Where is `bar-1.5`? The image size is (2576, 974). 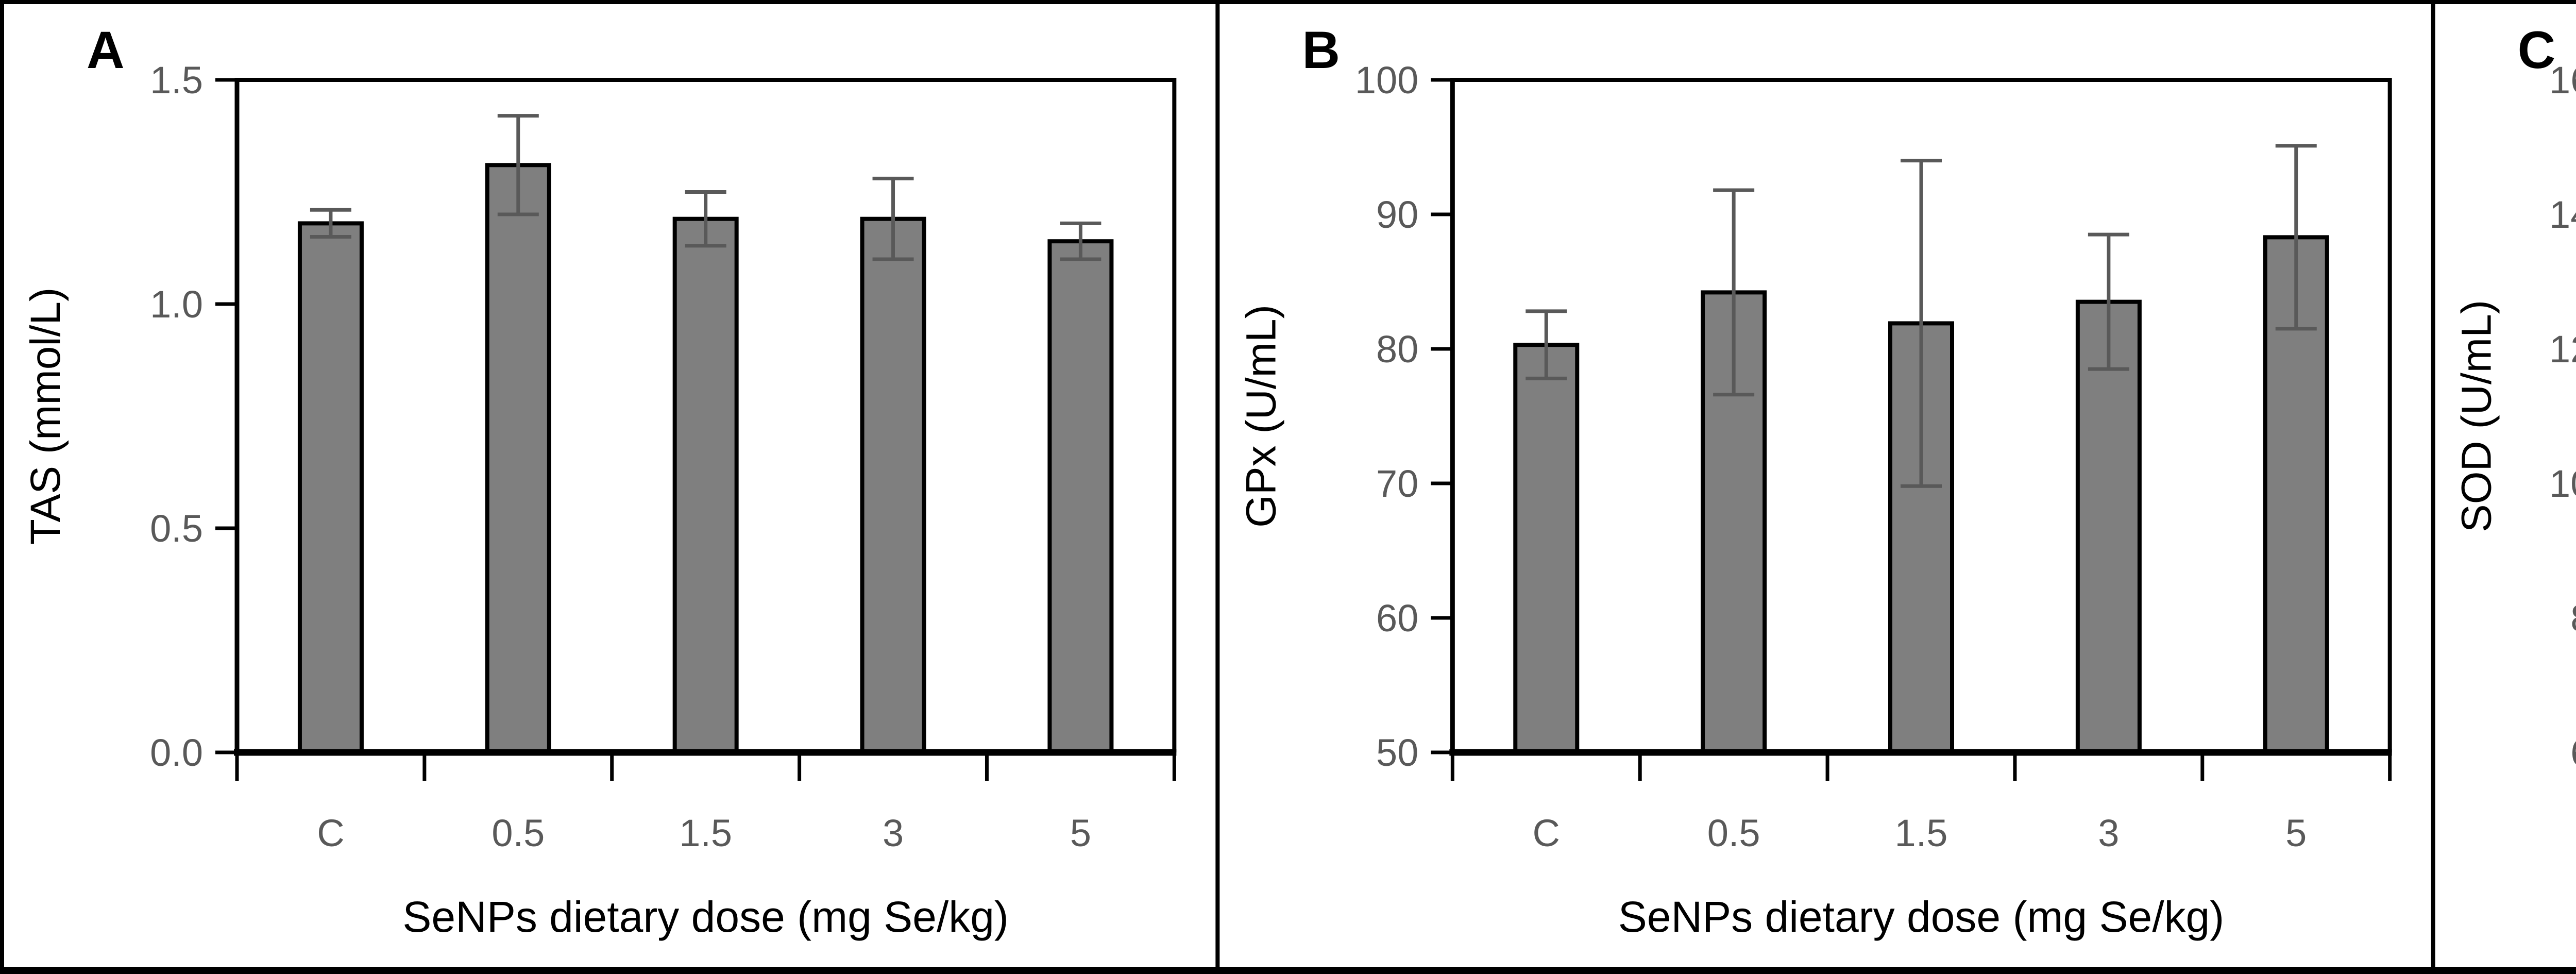
bar-1.5 is located at coordinates (705, 485).